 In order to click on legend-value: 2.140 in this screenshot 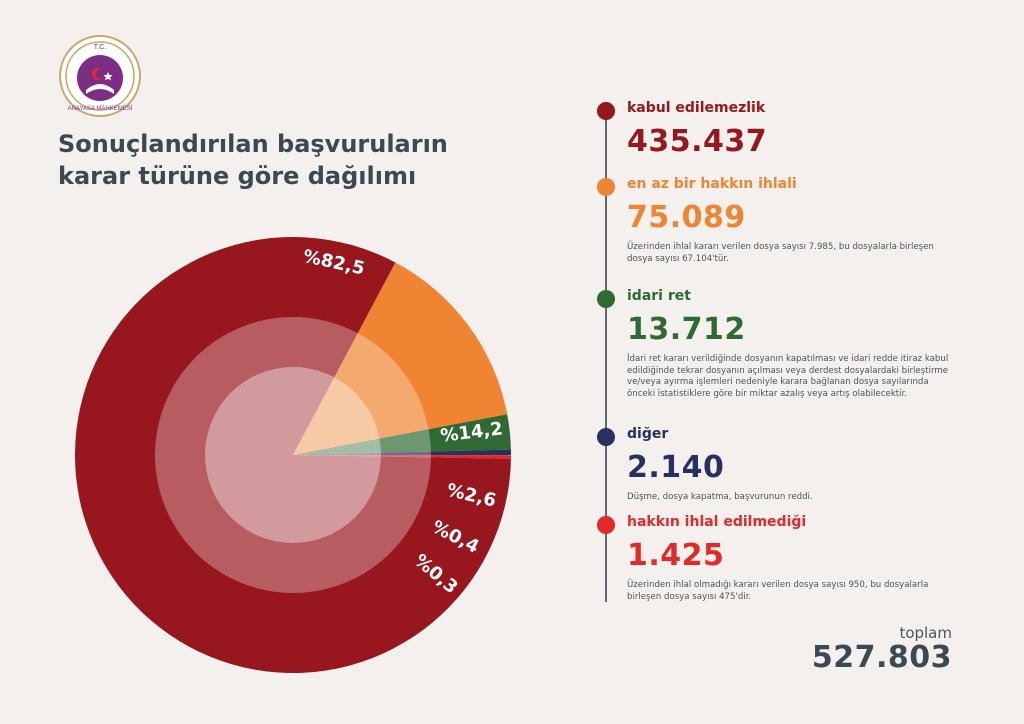, I will do `click(676, 467)`.